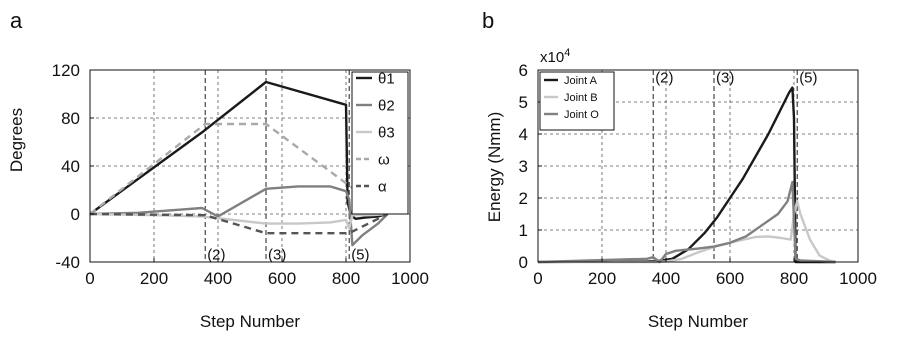  Describe the element at coordinates (70, 118) in the screenshot. I see `y-tick-label: 80` at that location.